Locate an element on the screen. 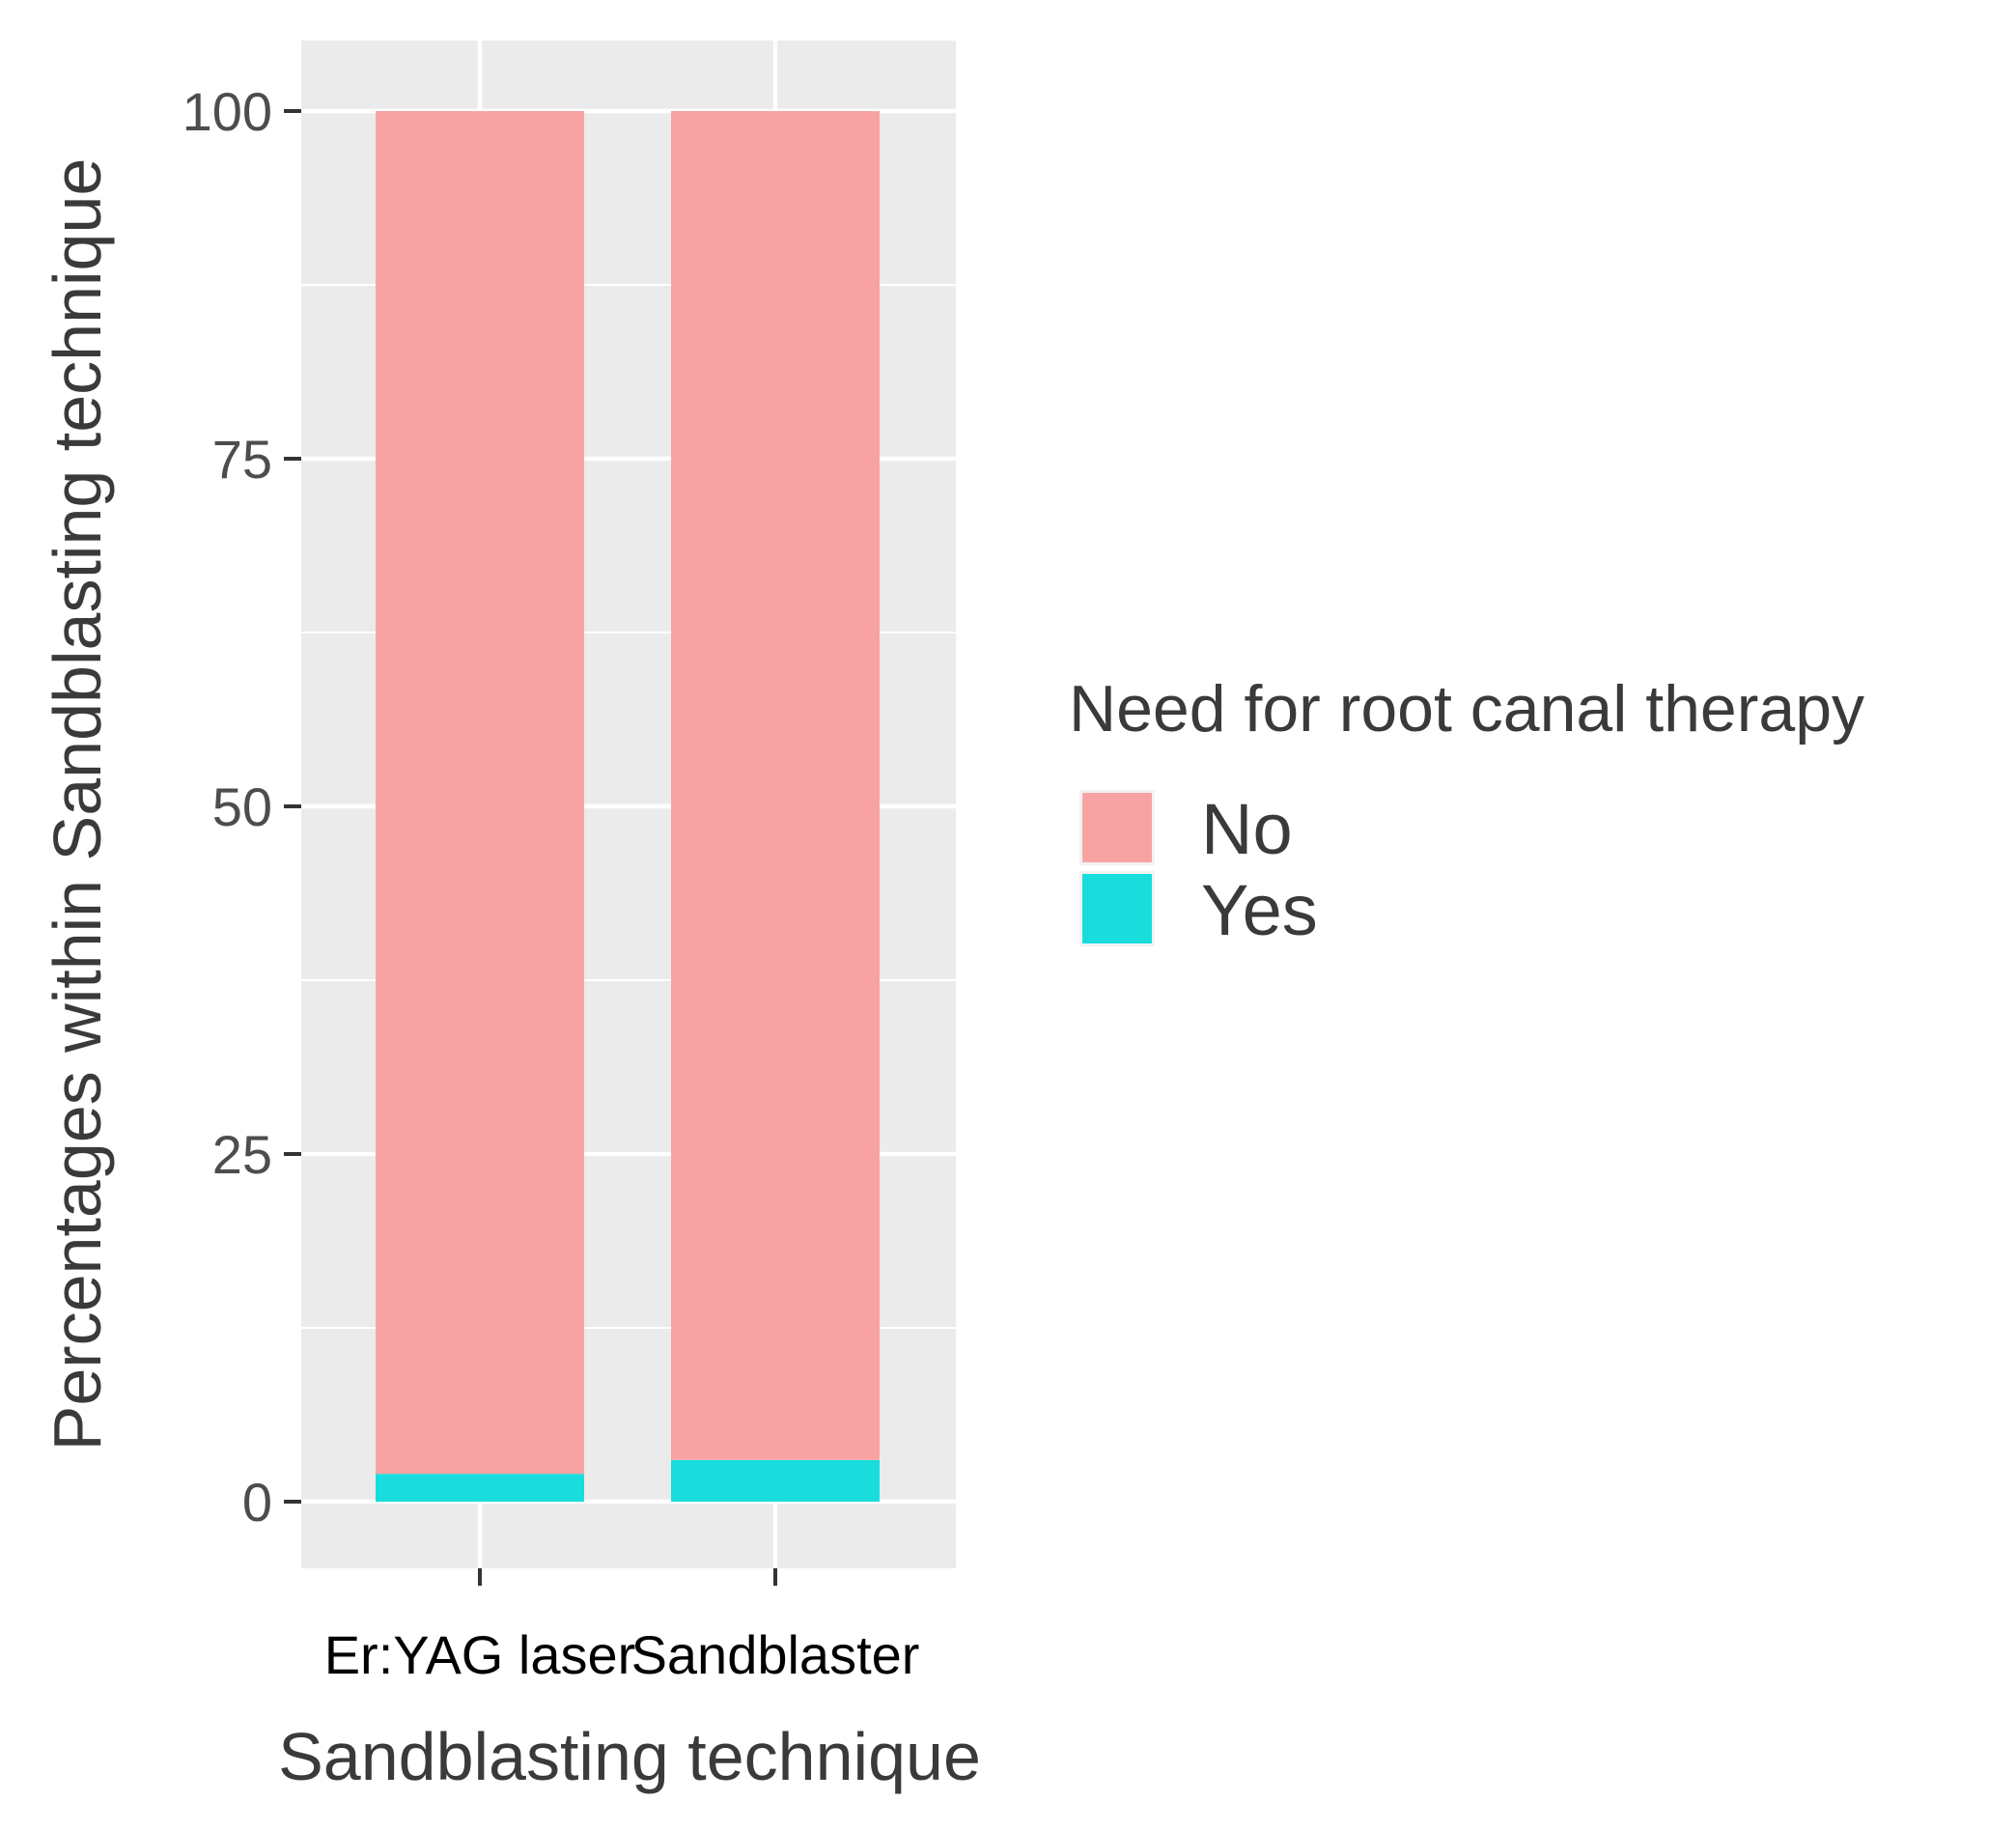  x-tick-label: Sandblaster is located at coordinates (776, 1654).